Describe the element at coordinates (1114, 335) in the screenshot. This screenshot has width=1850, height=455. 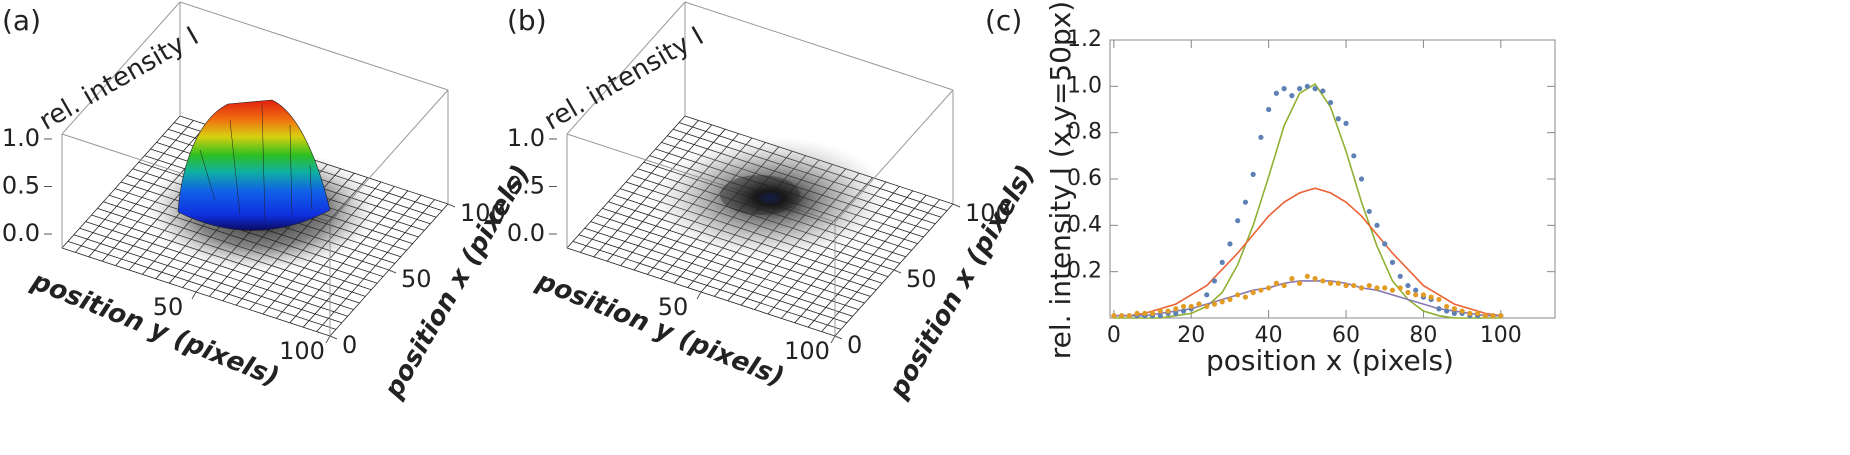
I see `x-tick-label: 0` at that location.